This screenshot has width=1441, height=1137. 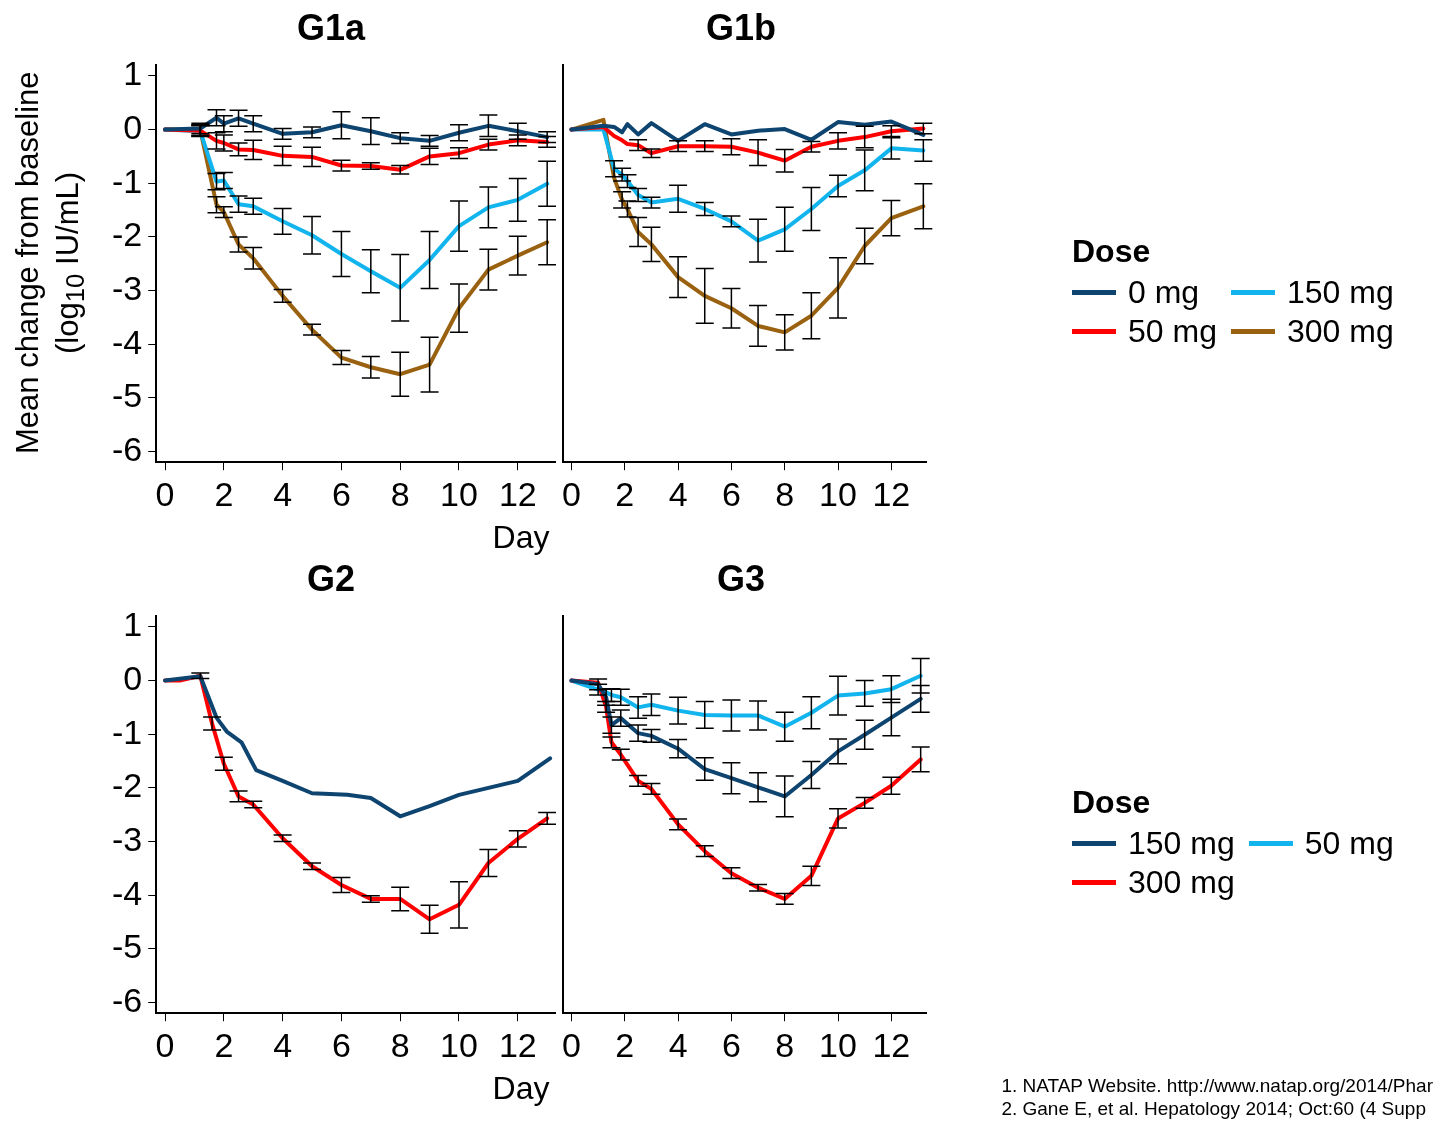 I want to click on chart-title: G2, so click(x=331, y=578).